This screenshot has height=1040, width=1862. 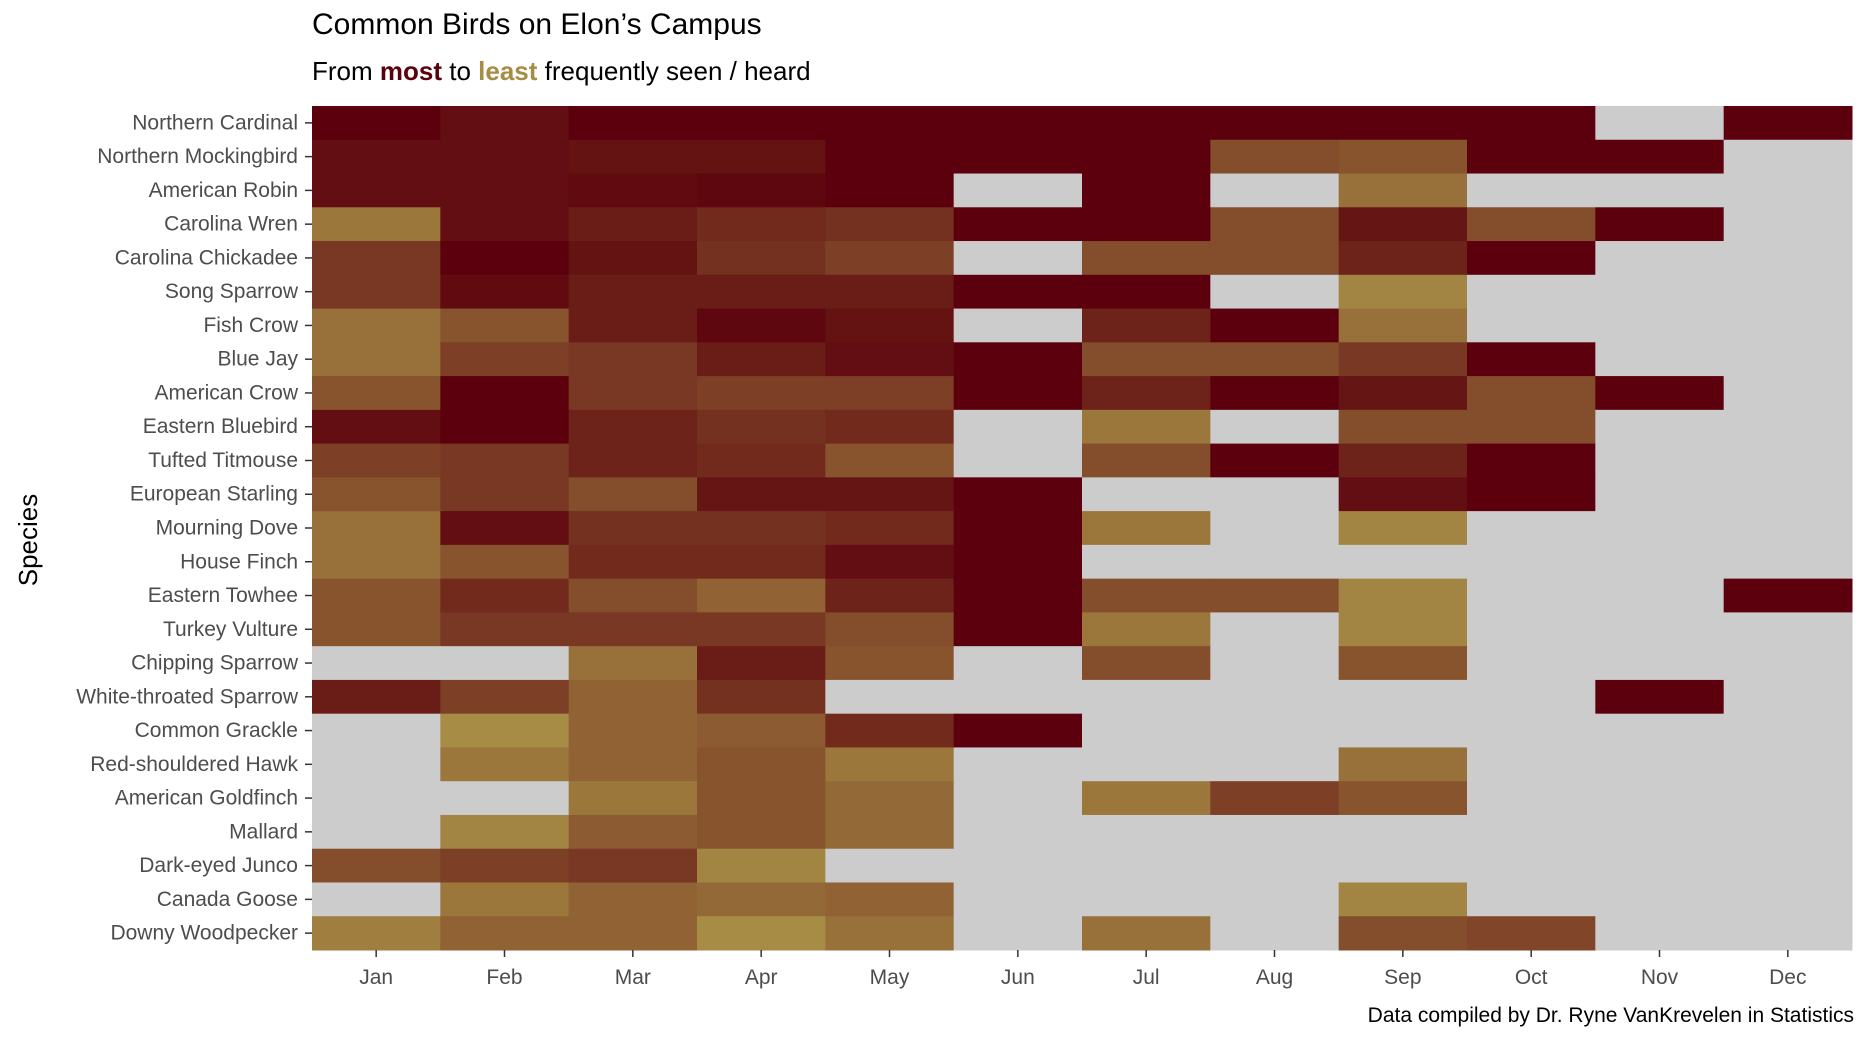 I want to click on x-tick-label: Oct, so click(x=1531, y=977).